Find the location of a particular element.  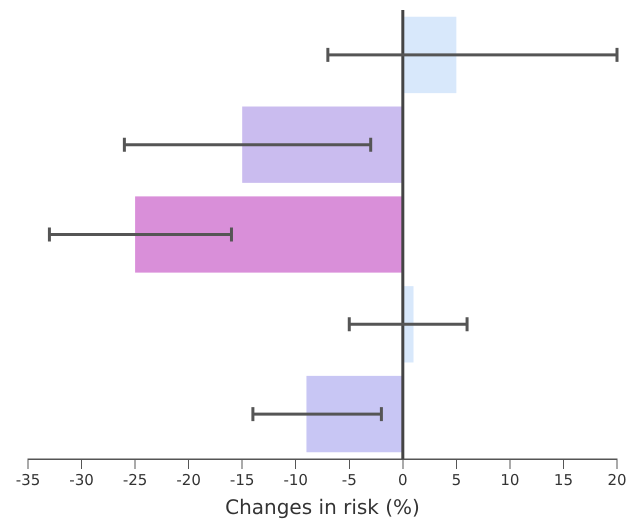

x-tick-label: -35 is located at coordinates (28, 479).